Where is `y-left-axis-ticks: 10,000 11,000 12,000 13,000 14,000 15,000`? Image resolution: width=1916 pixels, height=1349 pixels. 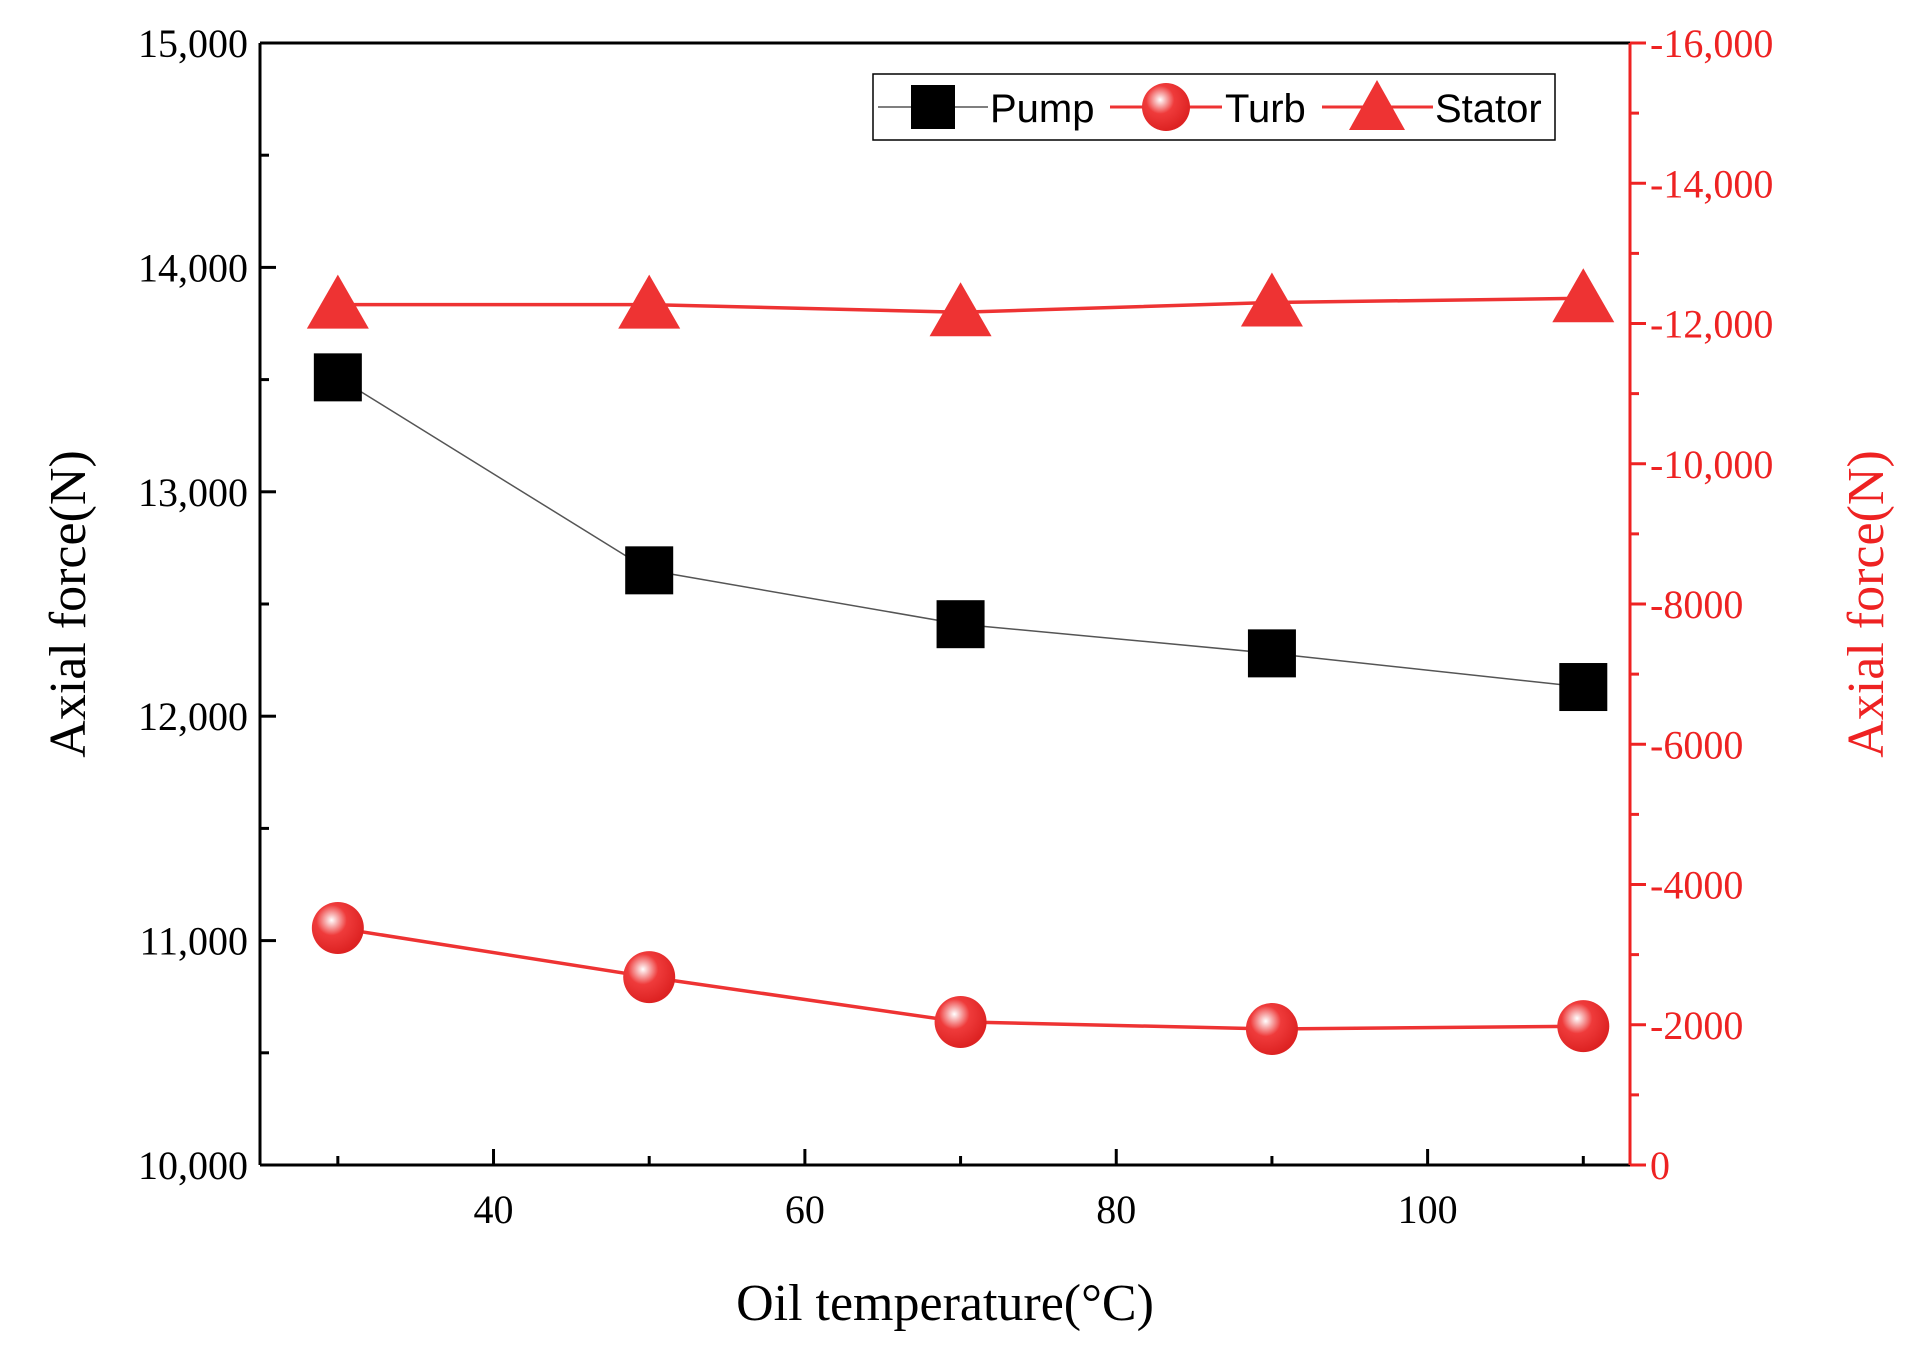
y-left-axis-ticks: 10,000 11,000 12,000 13,000 14,000 15,000 is located at coordinates (207, 604).